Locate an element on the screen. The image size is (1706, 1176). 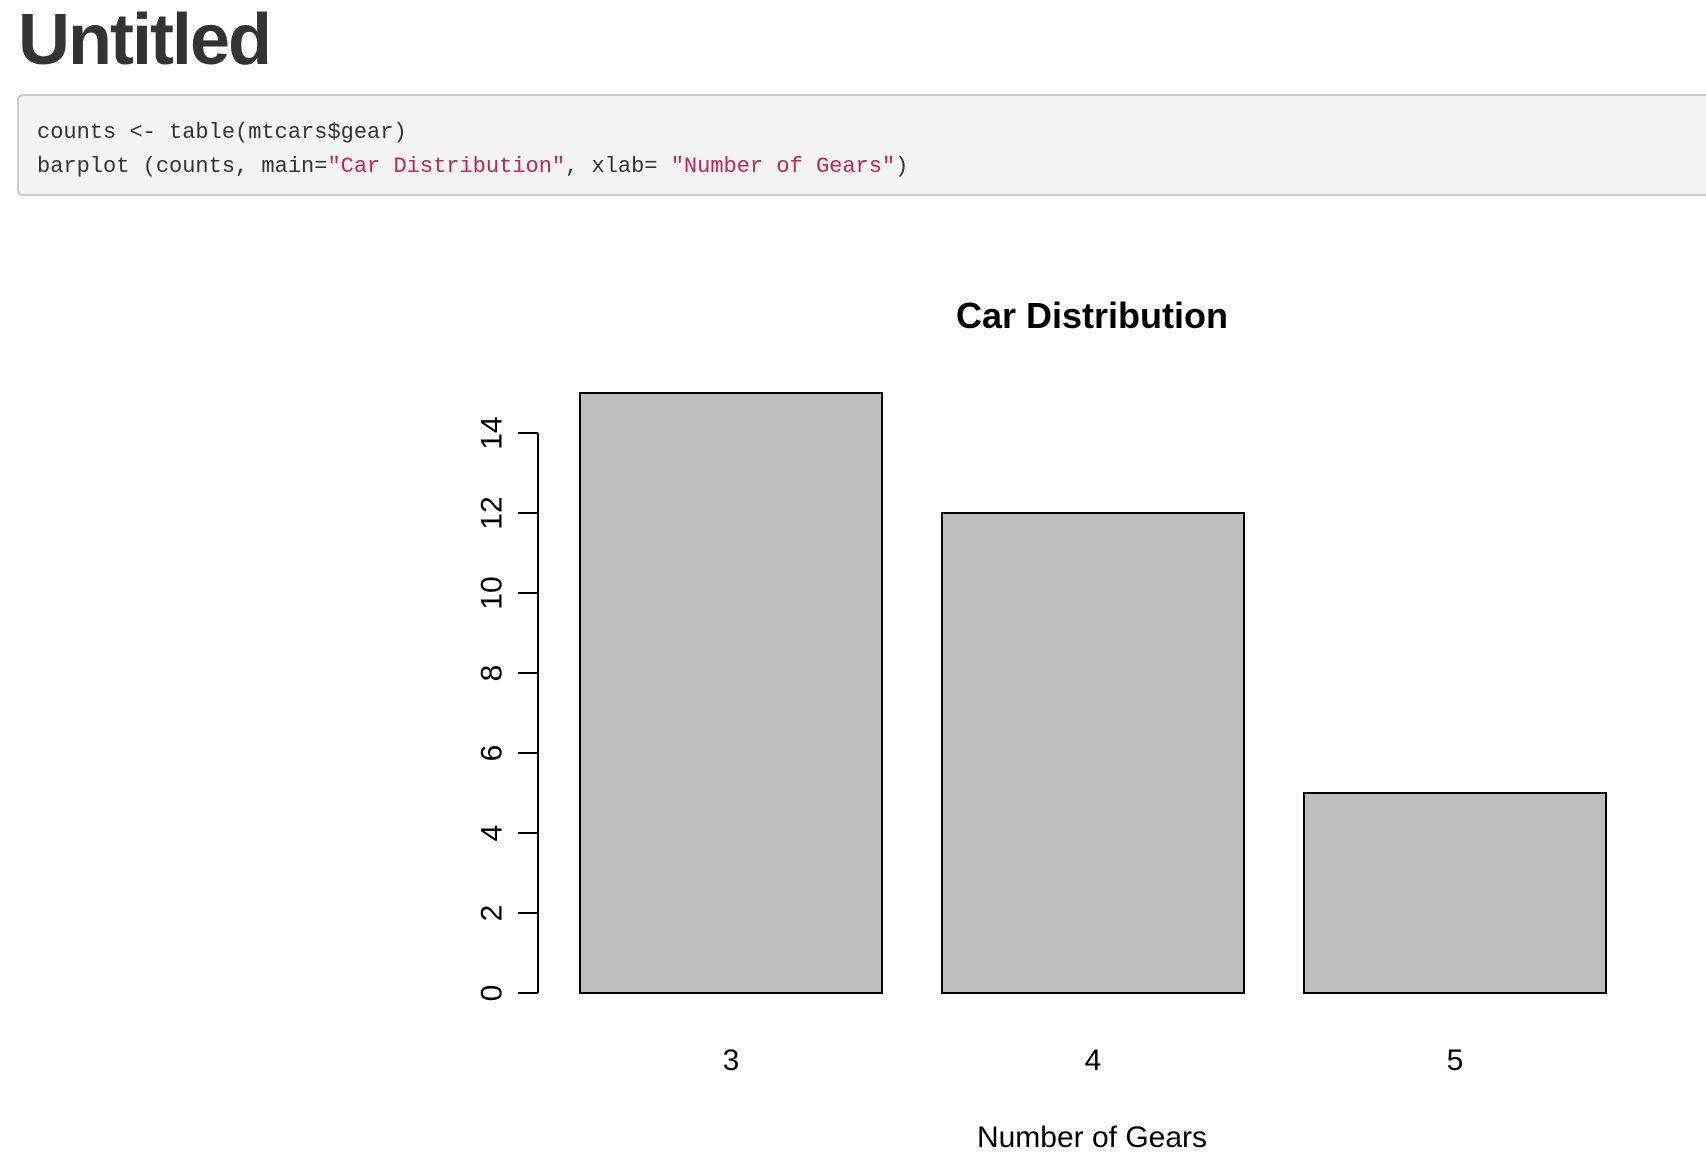
x-axis-labels: 3 4 5 is located at coordinates (1093, 1060).